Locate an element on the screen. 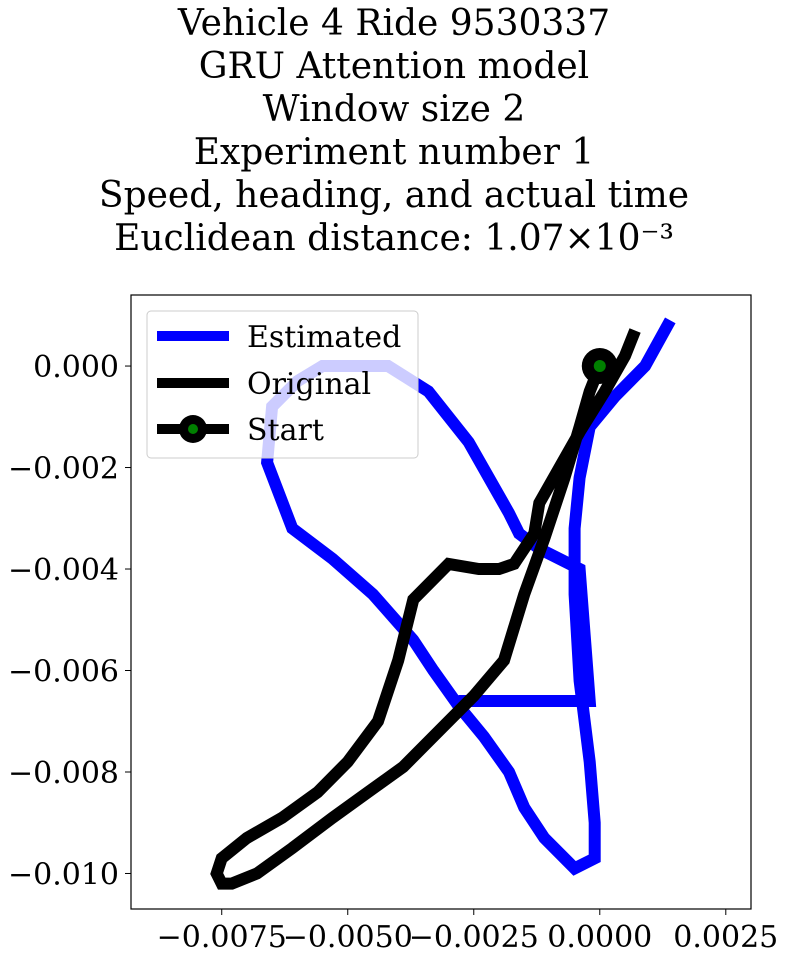  title-line-5: Speed, heading, and actual time is located at coordinates (394, 195).